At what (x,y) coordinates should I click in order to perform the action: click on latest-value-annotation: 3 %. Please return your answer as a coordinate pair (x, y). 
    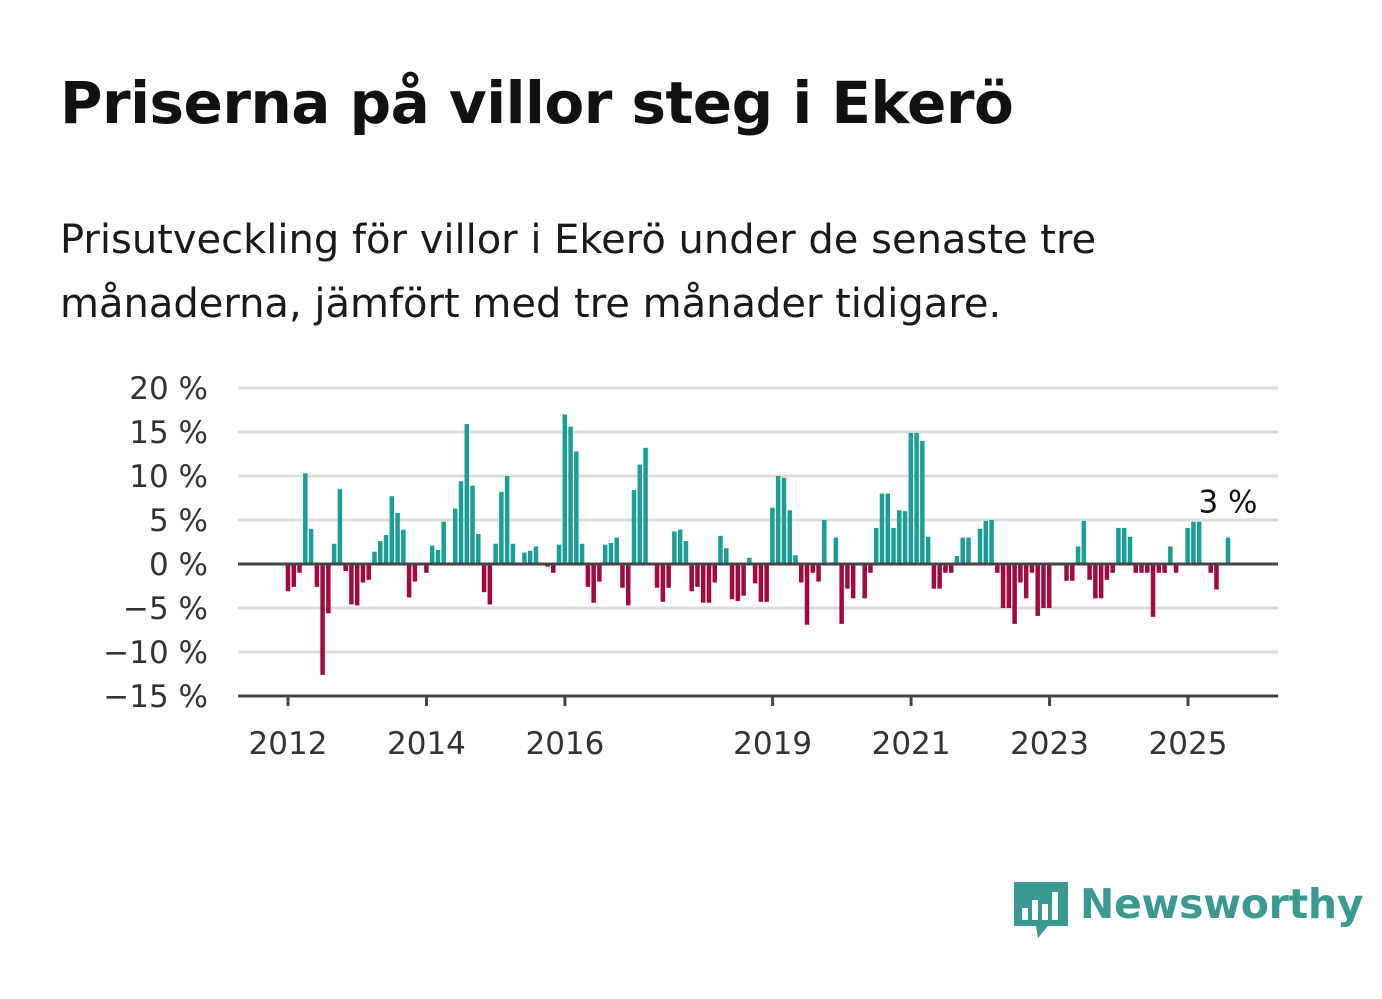
    Looking at the image, I should click on (1227, 503).